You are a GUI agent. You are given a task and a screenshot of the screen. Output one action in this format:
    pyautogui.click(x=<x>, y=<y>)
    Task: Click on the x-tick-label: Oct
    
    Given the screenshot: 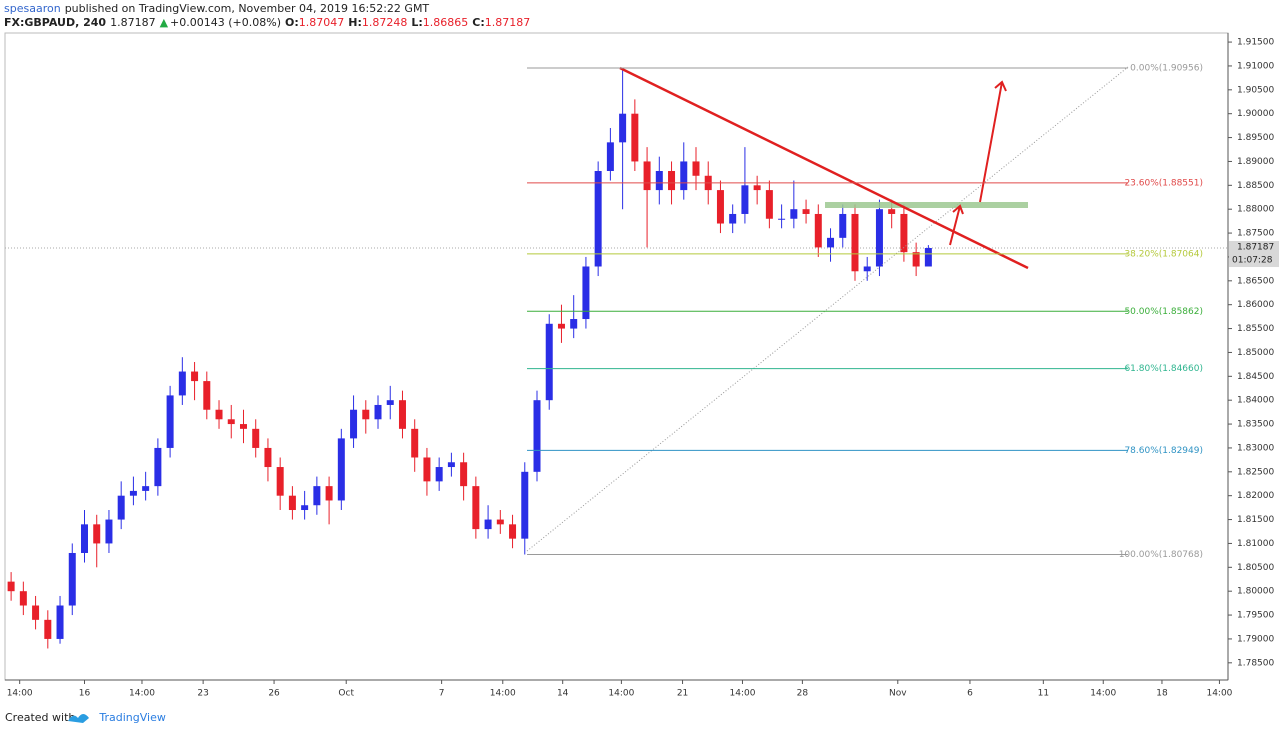 What is the action you would take?
    pyautogui.click(x=346, y=694)
    